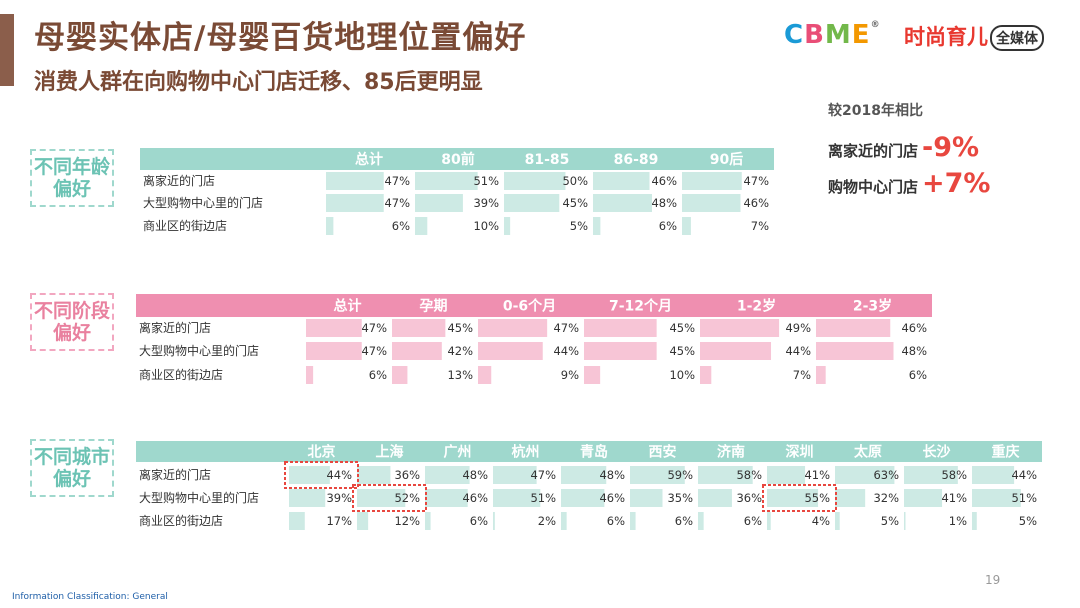 Image resolution: width=1080 pixels, height=608 pixels. What do you see at coordinates (486, 226) in the screenshot?
I see `data-label: 10%` at bounding box center [486, 226].